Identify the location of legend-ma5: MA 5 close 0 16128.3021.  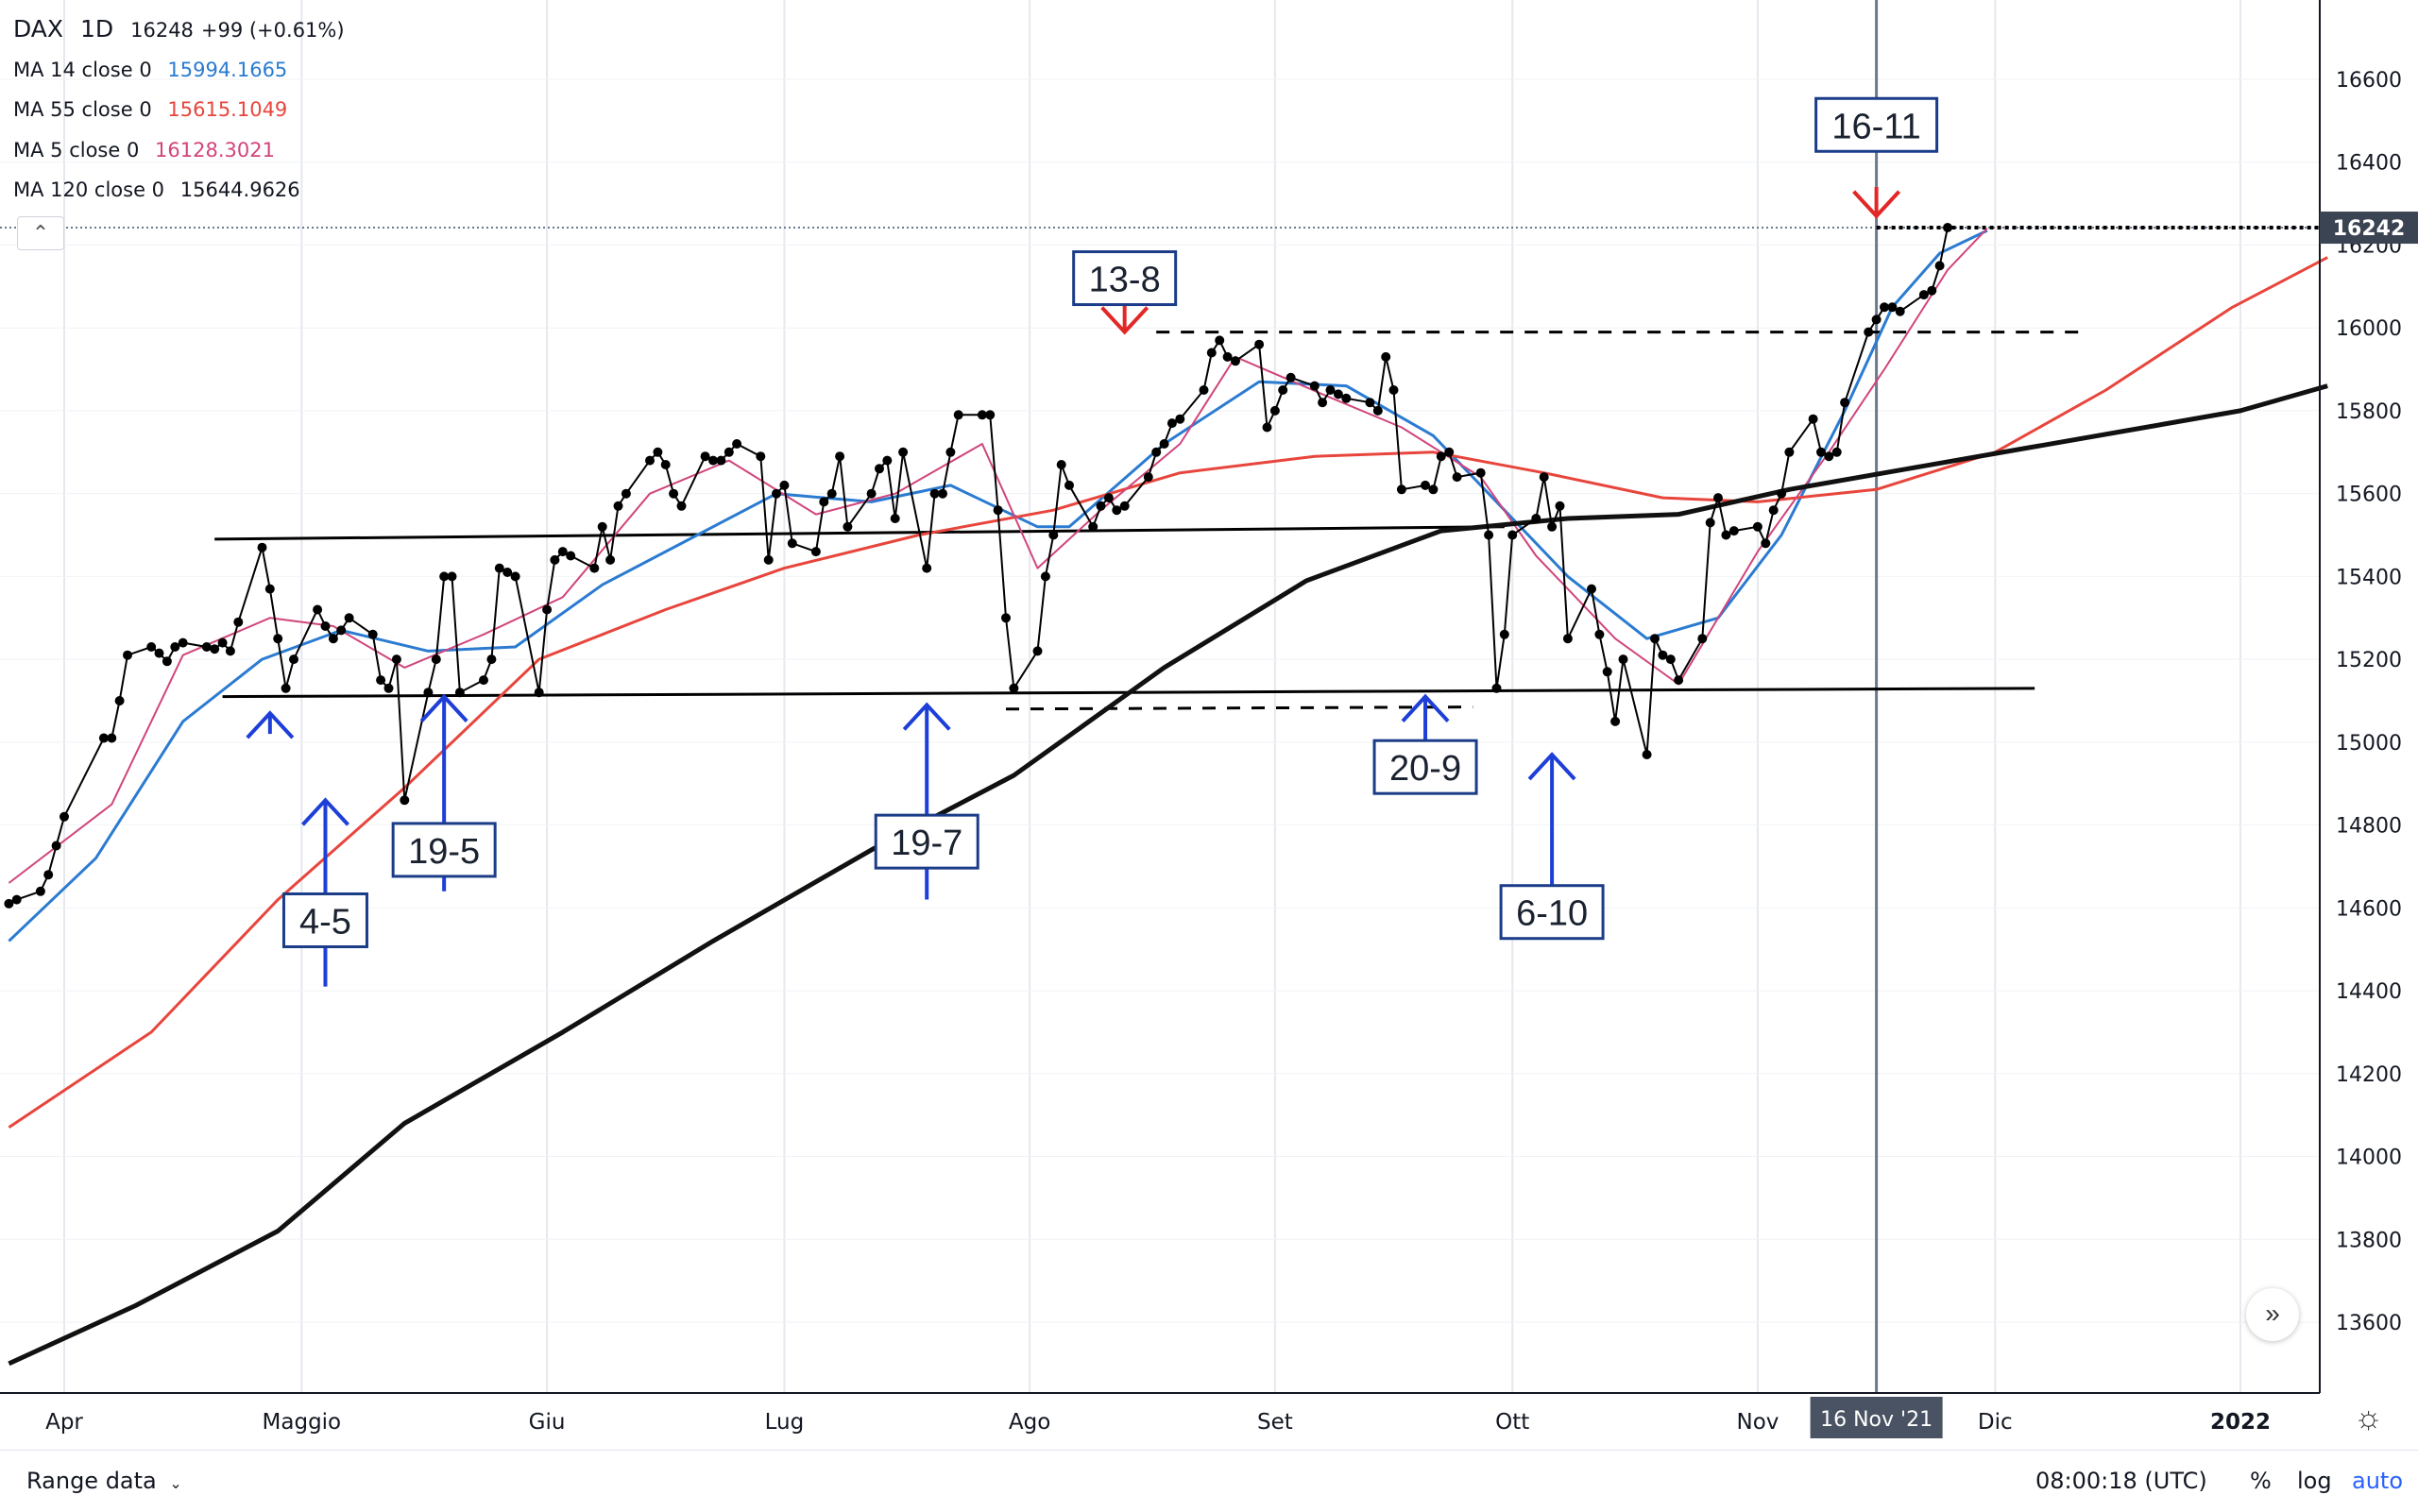
(179, 154).